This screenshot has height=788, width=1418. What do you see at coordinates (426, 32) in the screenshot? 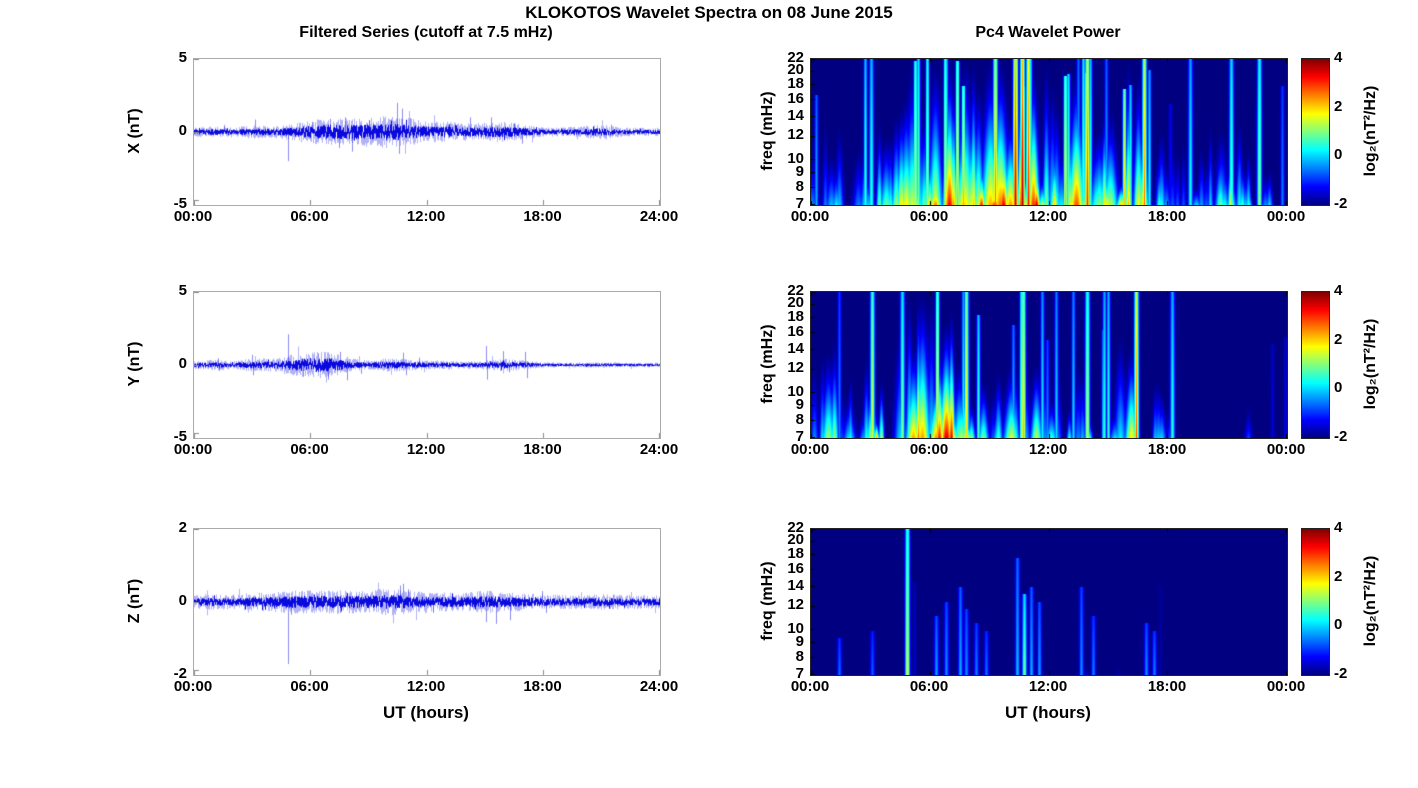
I see `left-column-title: Filtered Series (cutoff at 7.5 mHz)` at bounding box center [426, 32].